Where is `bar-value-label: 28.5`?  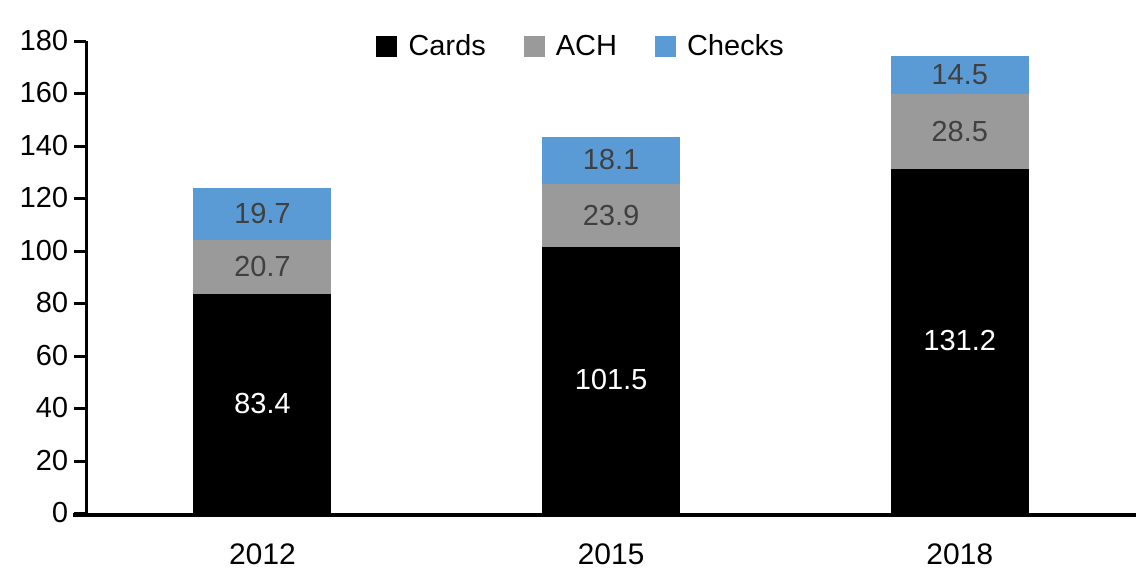
bar-value-label: 28.5 is located at coordinates (959, 131).